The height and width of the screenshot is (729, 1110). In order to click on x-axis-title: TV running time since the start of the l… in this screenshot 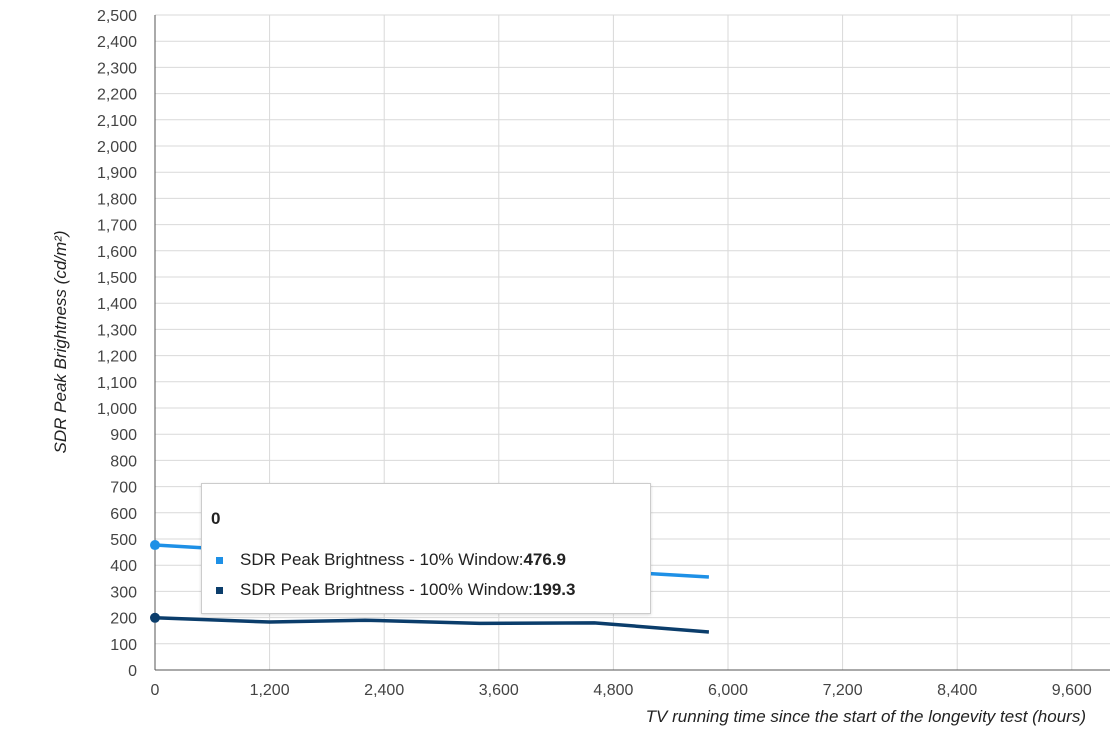, I will do `click(866, 716)`.